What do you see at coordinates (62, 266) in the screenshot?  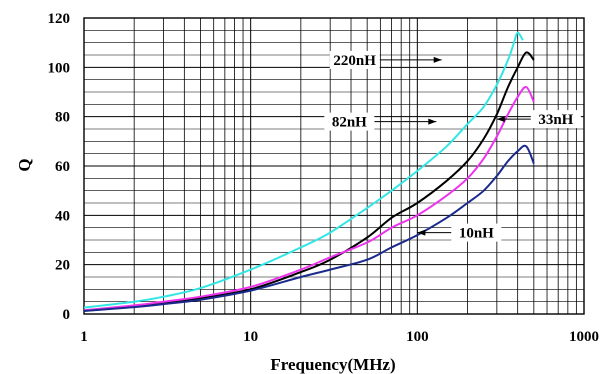 I see `y-tick-label: 20` at bounding box center [62, 266].